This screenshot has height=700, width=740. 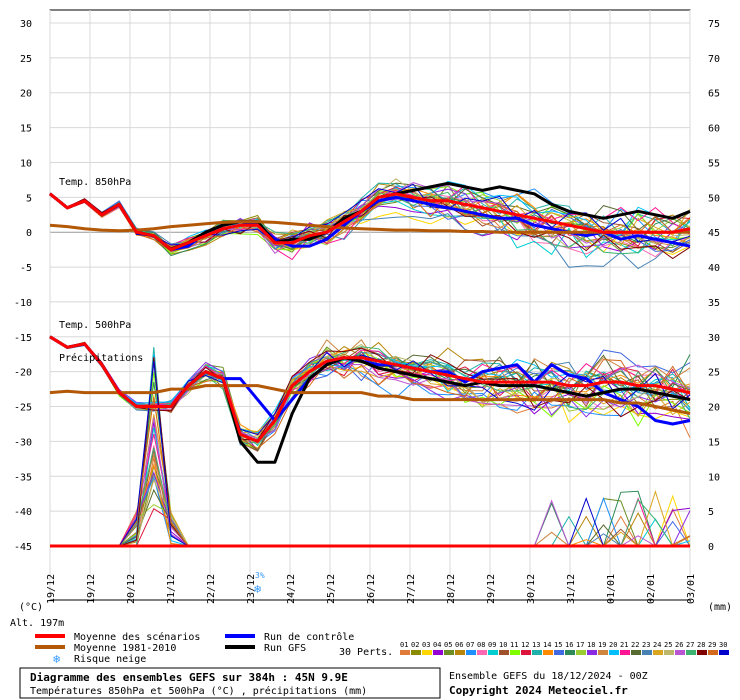 I want to click on pert-number: 14, so click(x=547, y=645).